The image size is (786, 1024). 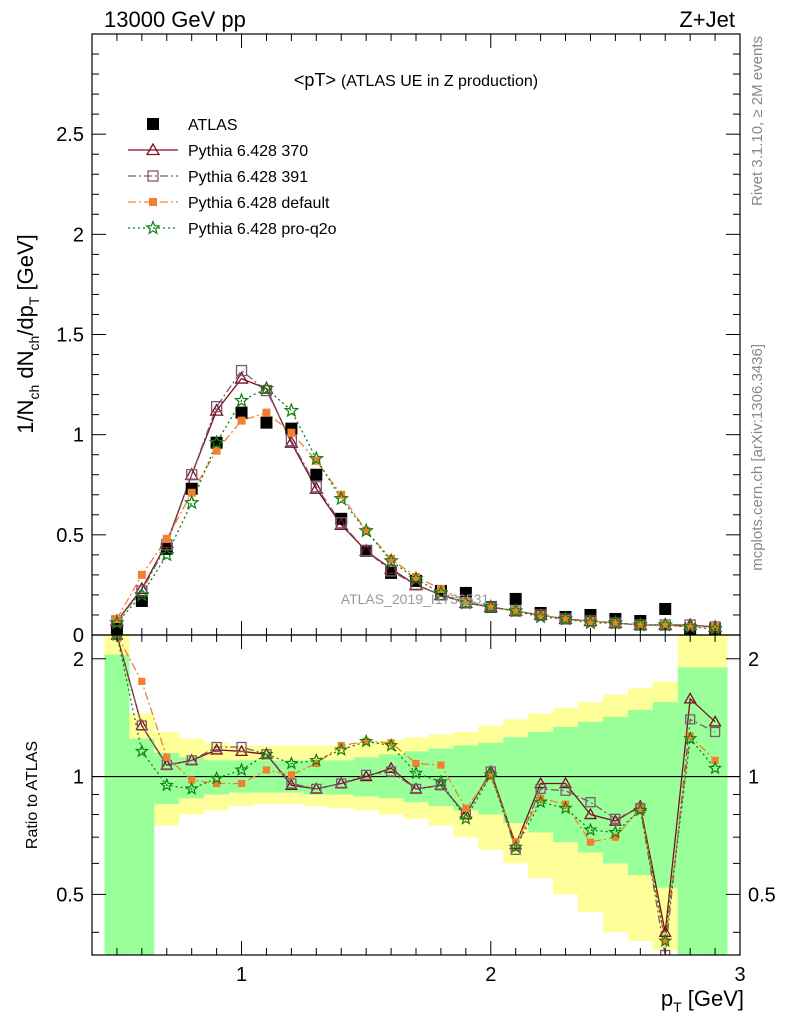 I want to click on x-axis-label: pT [GeV], so click(x=702, y=1000).